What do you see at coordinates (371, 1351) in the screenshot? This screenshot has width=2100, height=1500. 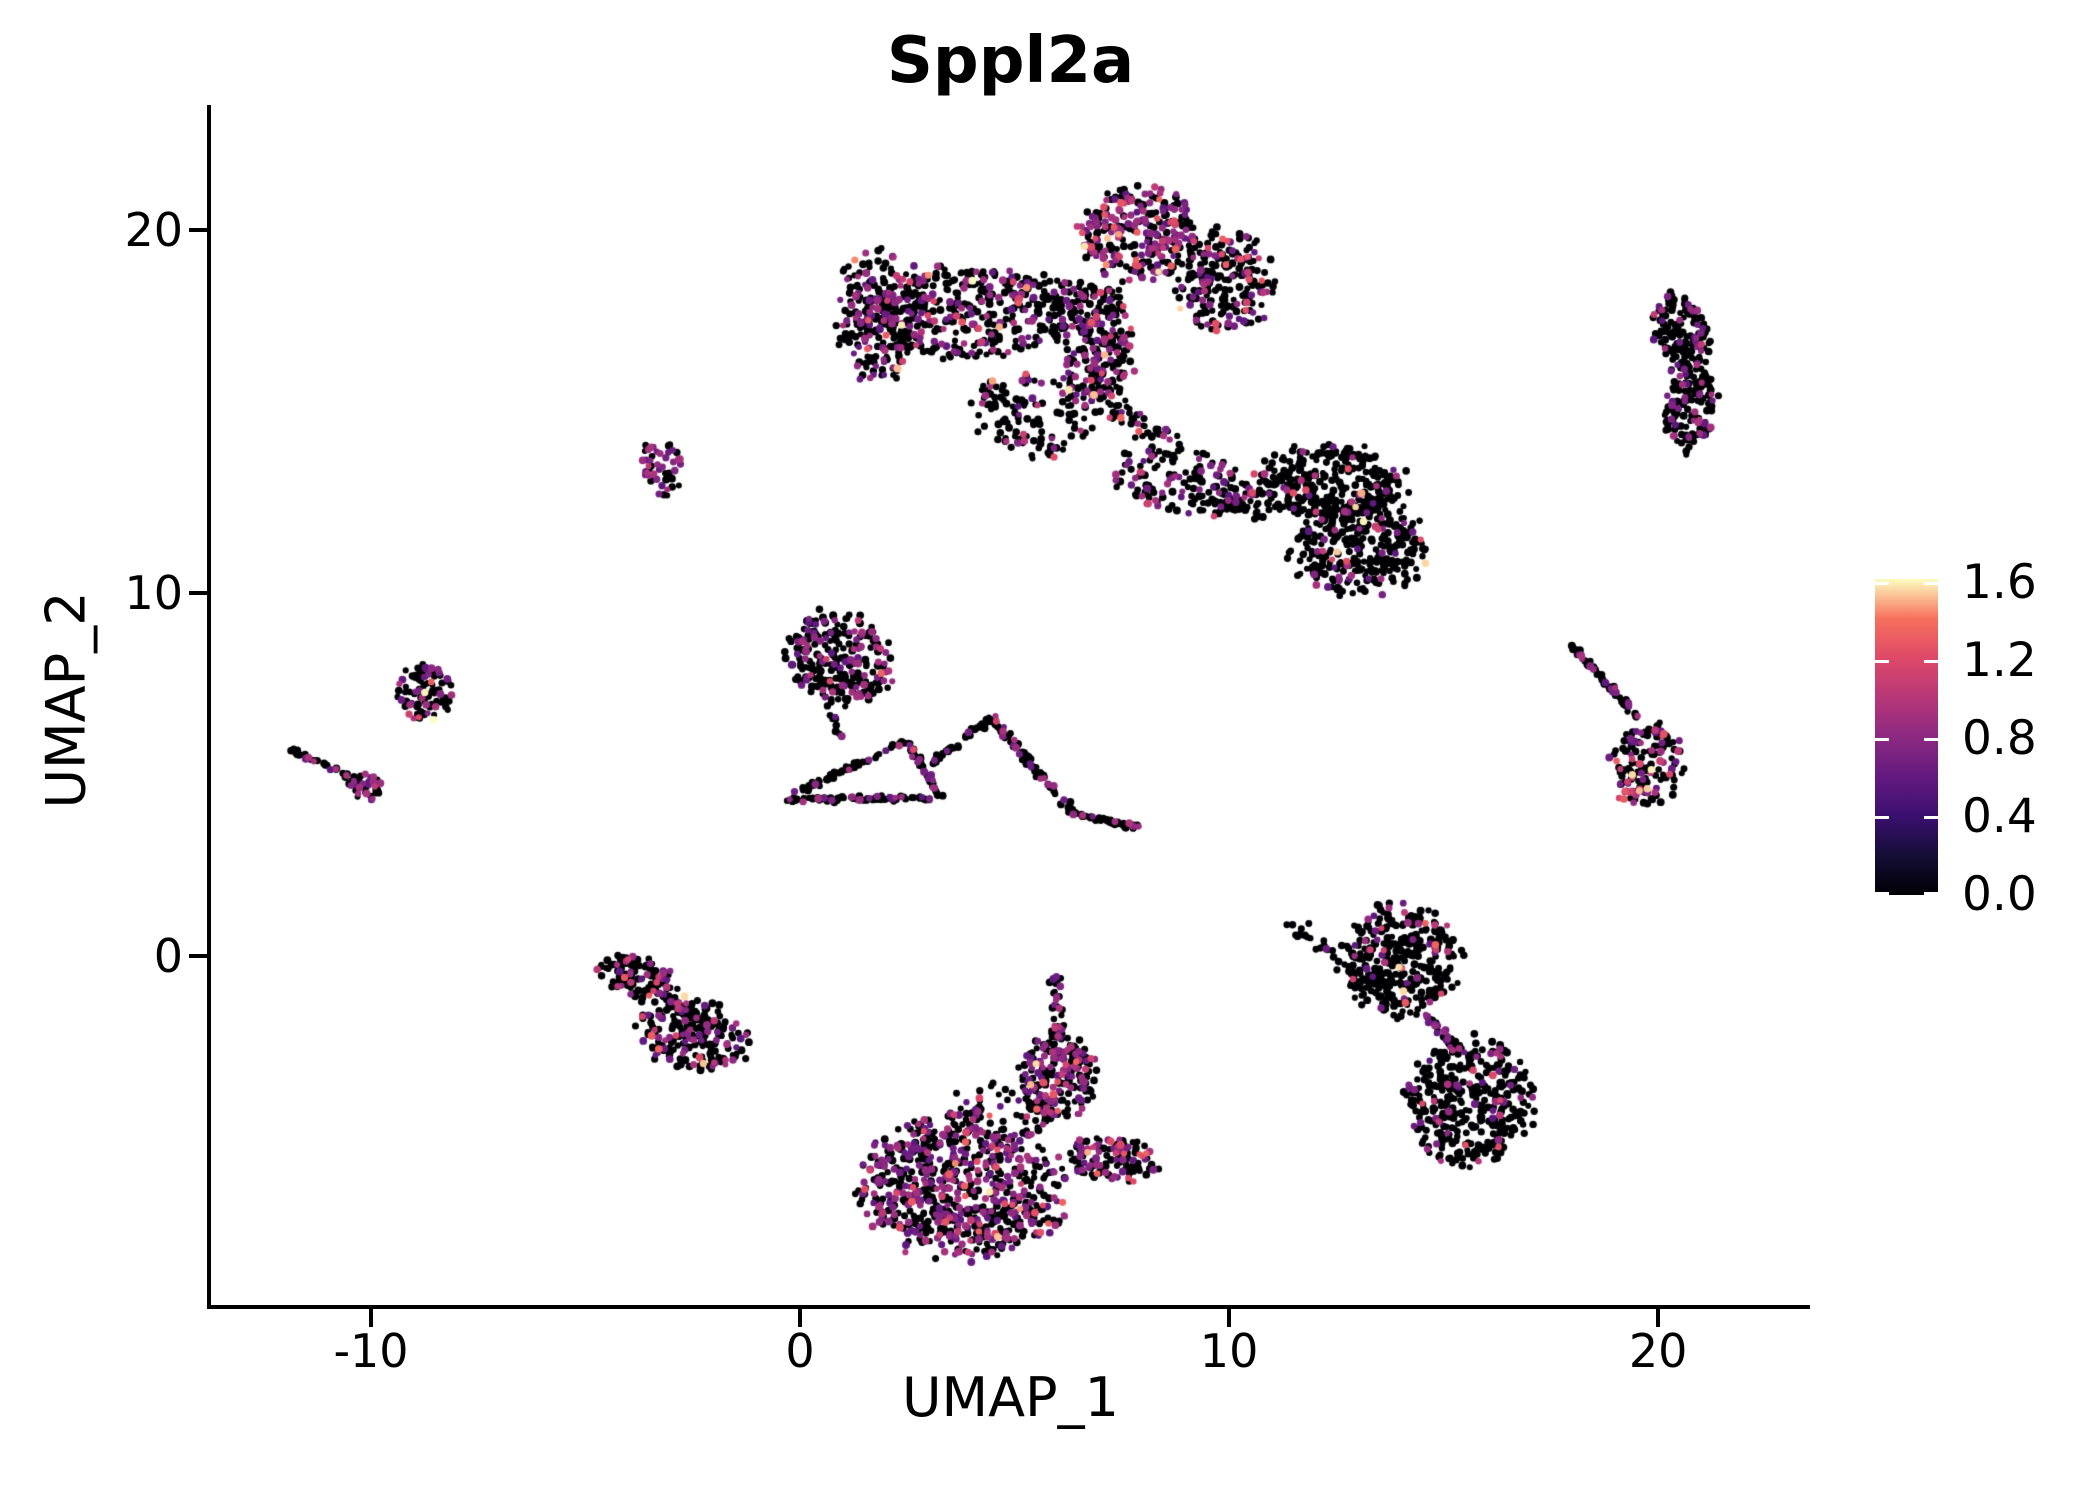 I see `x-tick-label: -10` at bounding box center [371, 1351].